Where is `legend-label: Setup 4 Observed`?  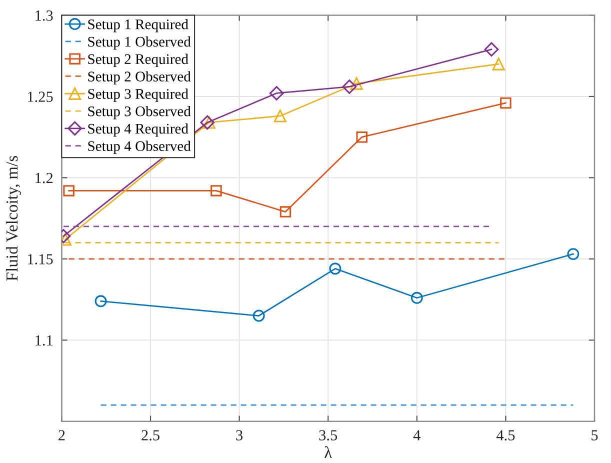 legend-label: Setup 4 Observed is located at coordinates (139, 147).